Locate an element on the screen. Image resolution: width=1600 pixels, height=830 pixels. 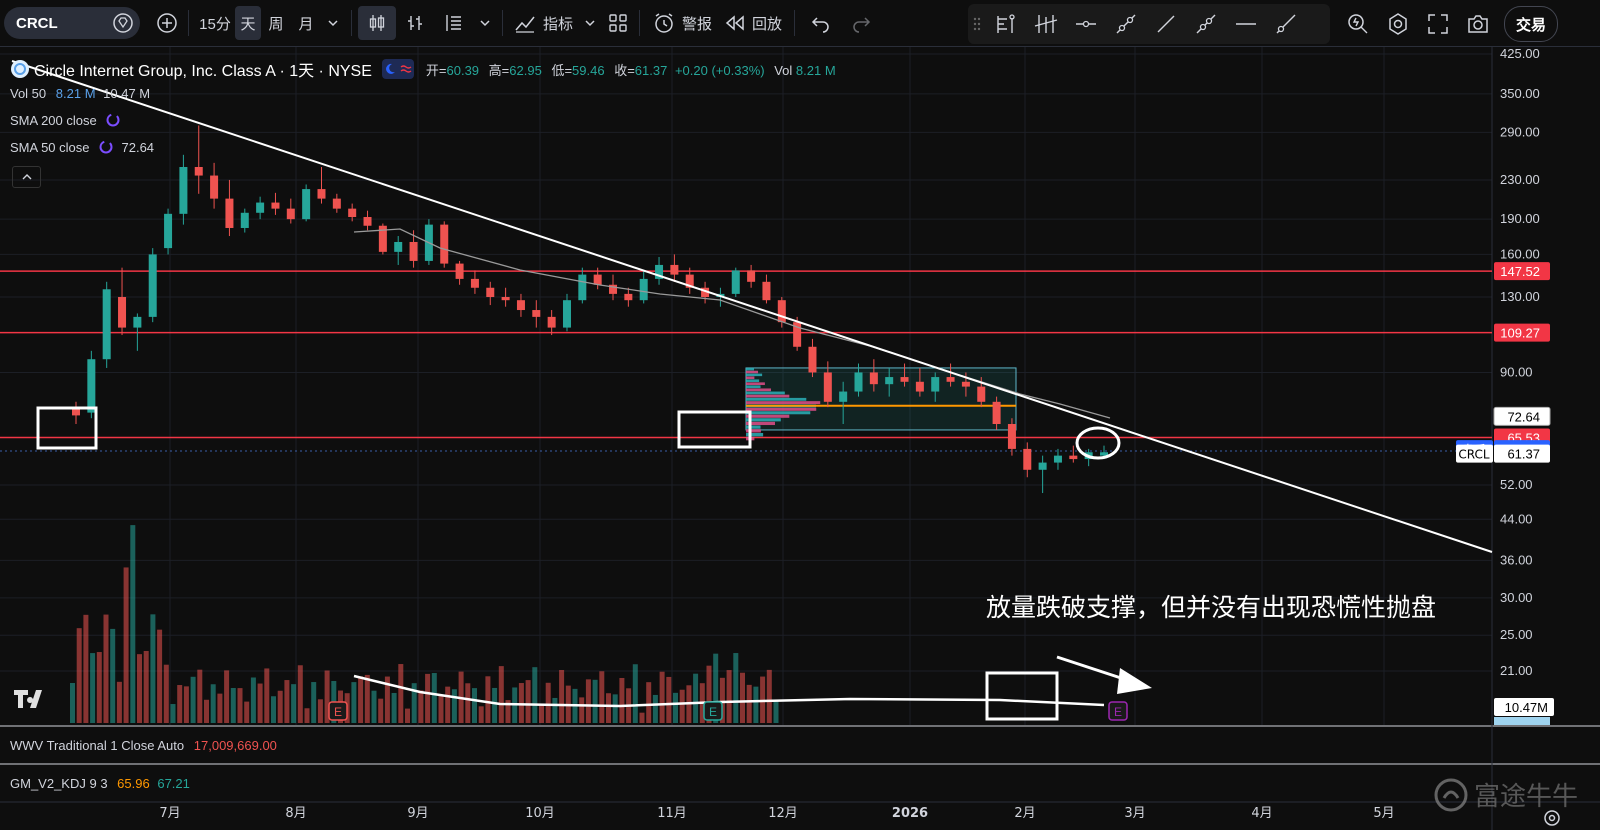
indicators-button: 指标 is located at coordinates (543, 23).